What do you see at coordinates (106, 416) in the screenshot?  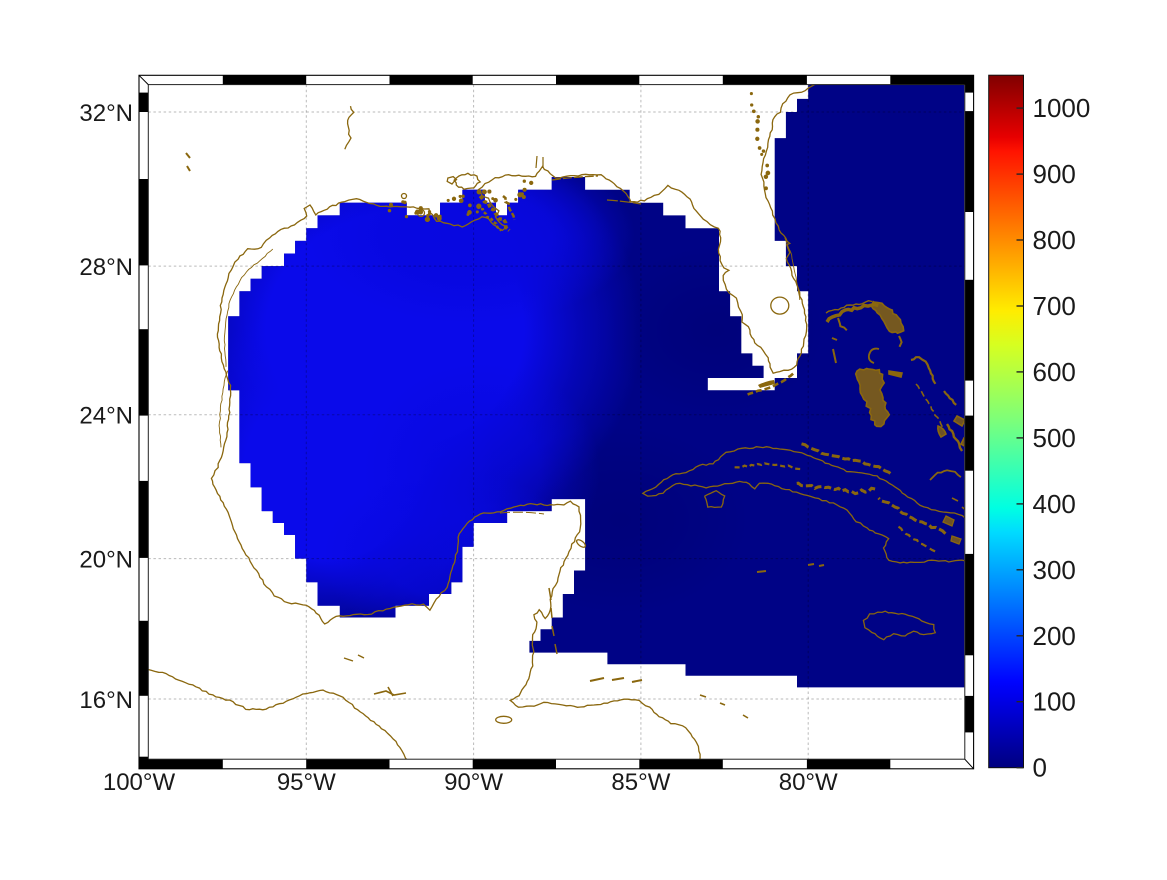 I see `svg-text: 24°N` at bounding box center [106, 416].